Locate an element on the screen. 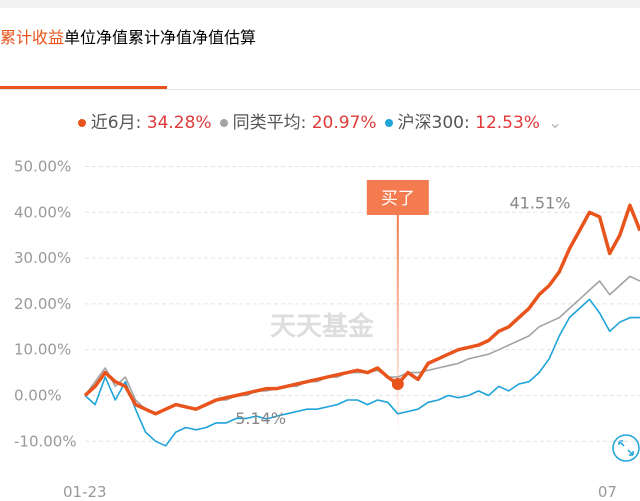 The image size is (640, 501). legend: 近6月: 34.28% 同类平均: 20.97% 沪深300: 12.53% ⌄ is located at coordinates (320, 120).